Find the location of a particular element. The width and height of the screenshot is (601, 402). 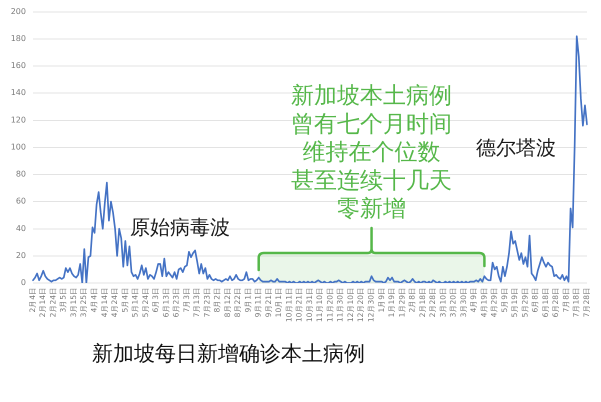

y-tick-label: 0 is located at coordinates (23, 283).